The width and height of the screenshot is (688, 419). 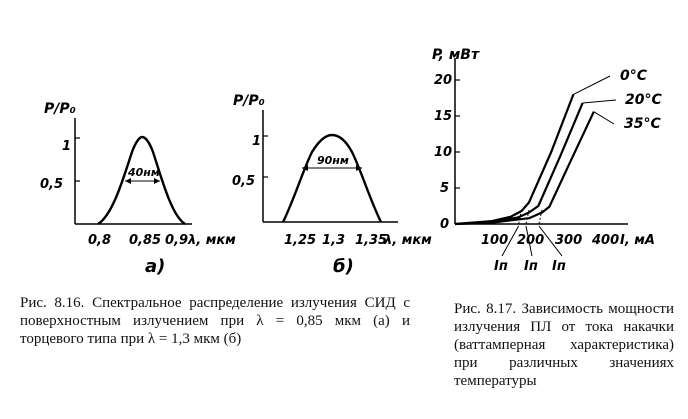 I want to click on panel-c-curve-label-0c: 0°C, so click(x=634, y=76).